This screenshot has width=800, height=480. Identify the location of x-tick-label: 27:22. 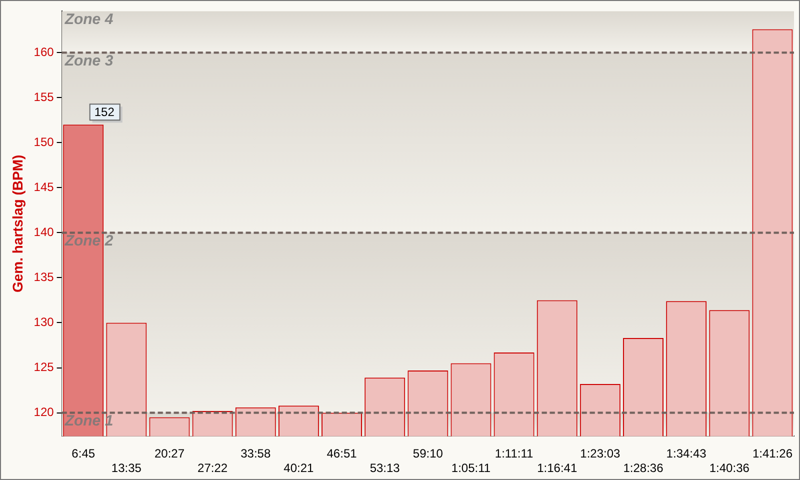
(213, 468).